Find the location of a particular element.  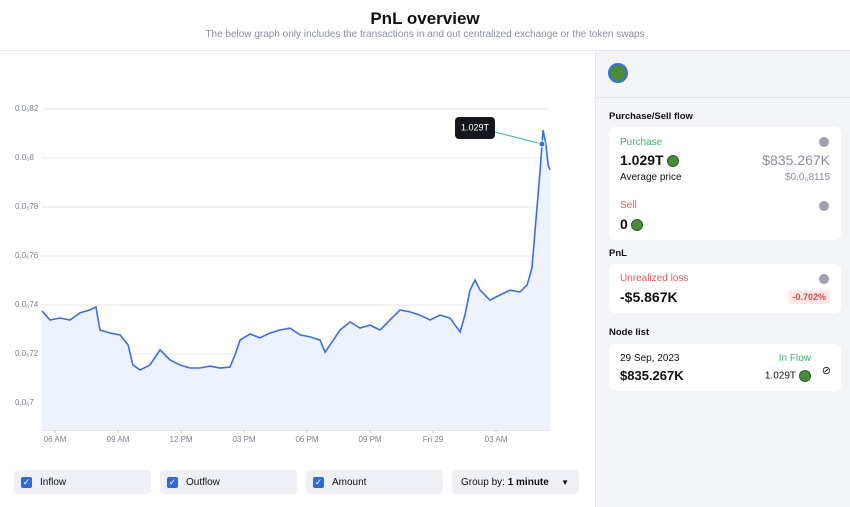

label: Amount is located at coordinates (349, 482).